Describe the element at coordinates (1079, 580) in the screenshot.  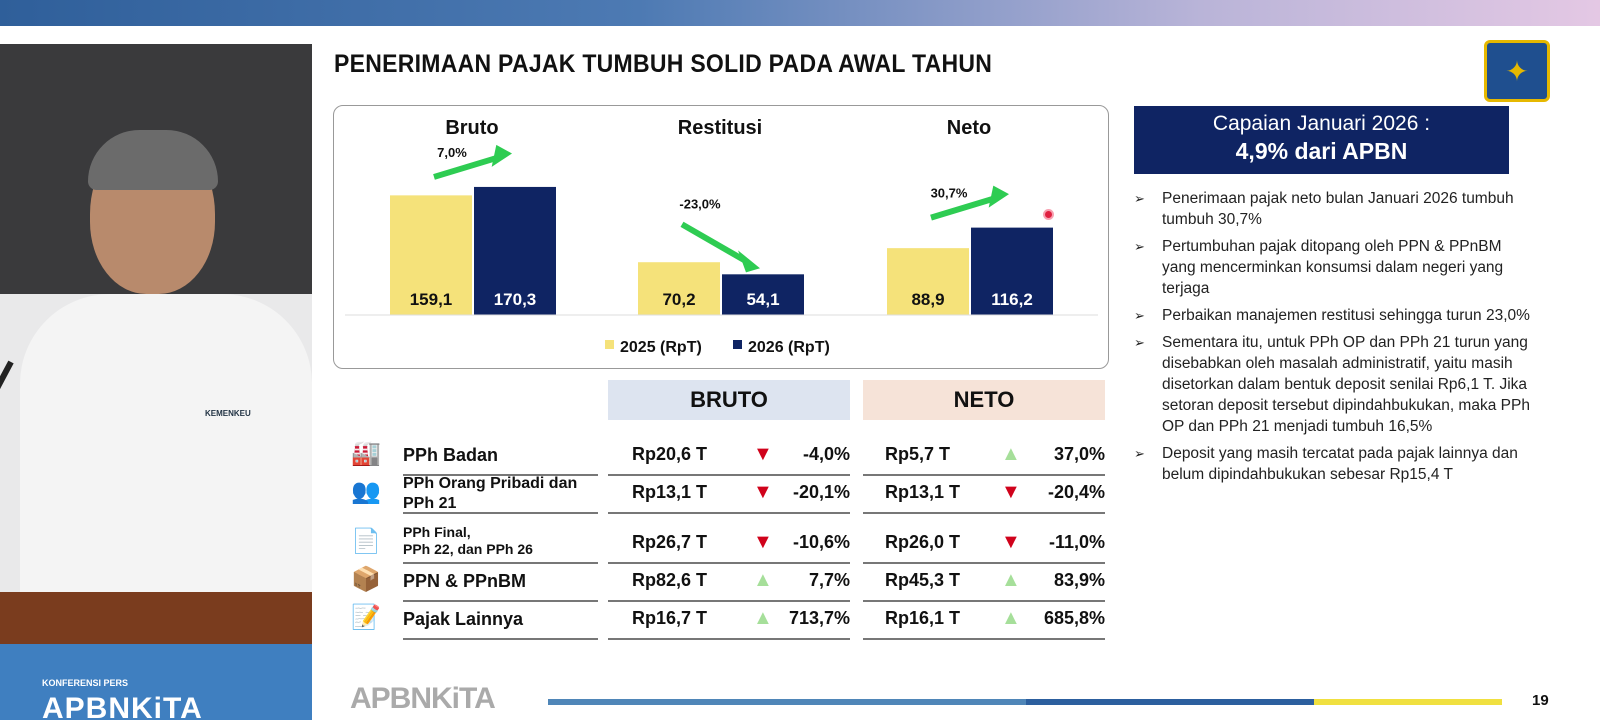
I see `neto-growth: 83,9%` at that location.